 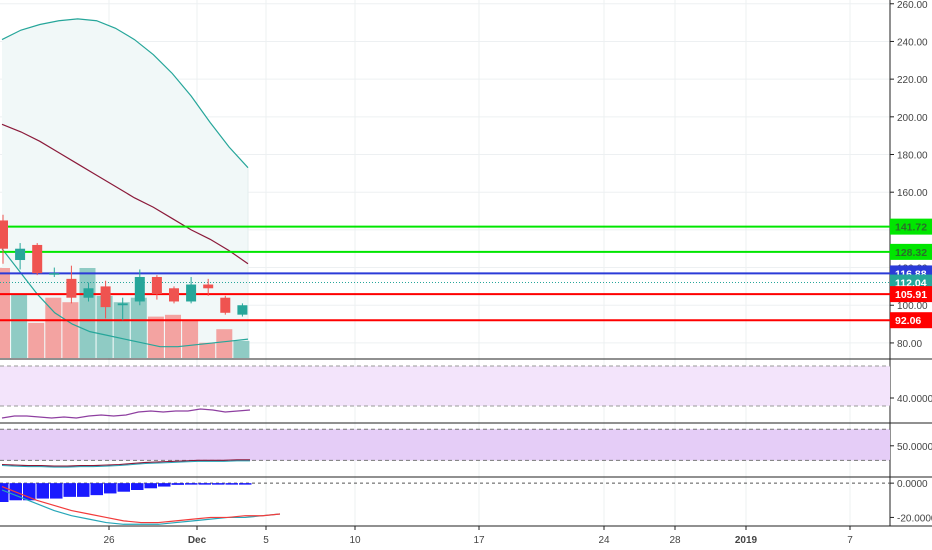 What do you see at coordinates (479, 540) in the screenshot?
I see `time-tick-label: 17` at bounding box center [479, 540].